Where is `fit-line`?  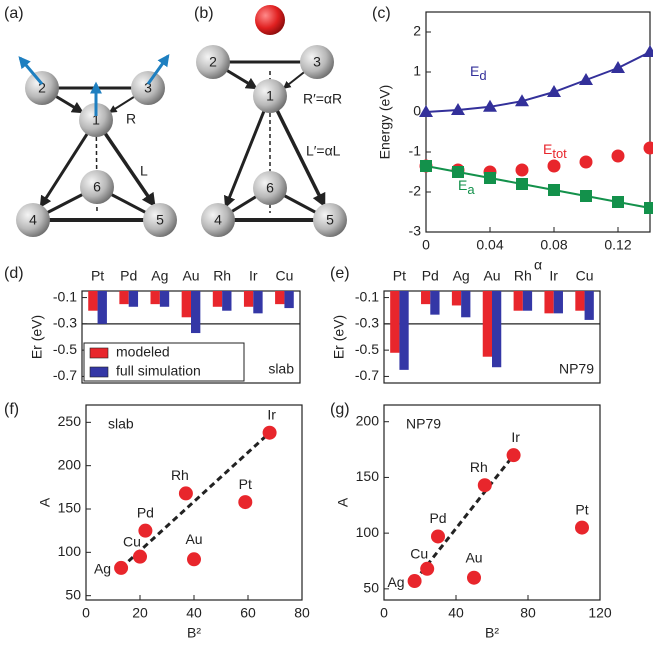
fit-line is located at coordinates (195, 500).